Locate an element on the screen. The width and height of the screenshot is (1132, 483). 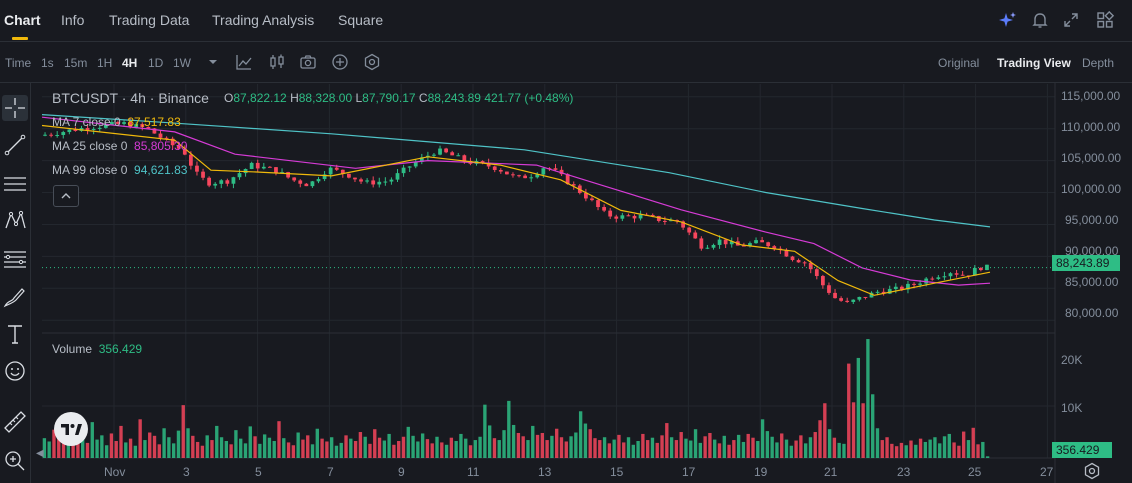
ma25-value: 85,805.30 is located at coordinates (161, 146).